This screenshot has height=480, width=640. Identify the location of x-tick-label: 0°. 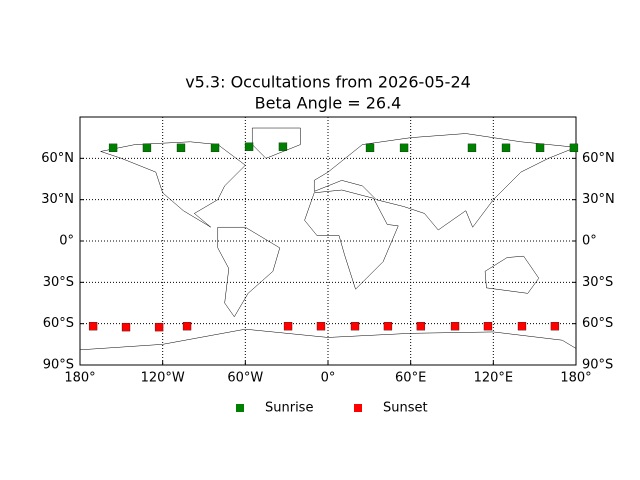
(328, 378).